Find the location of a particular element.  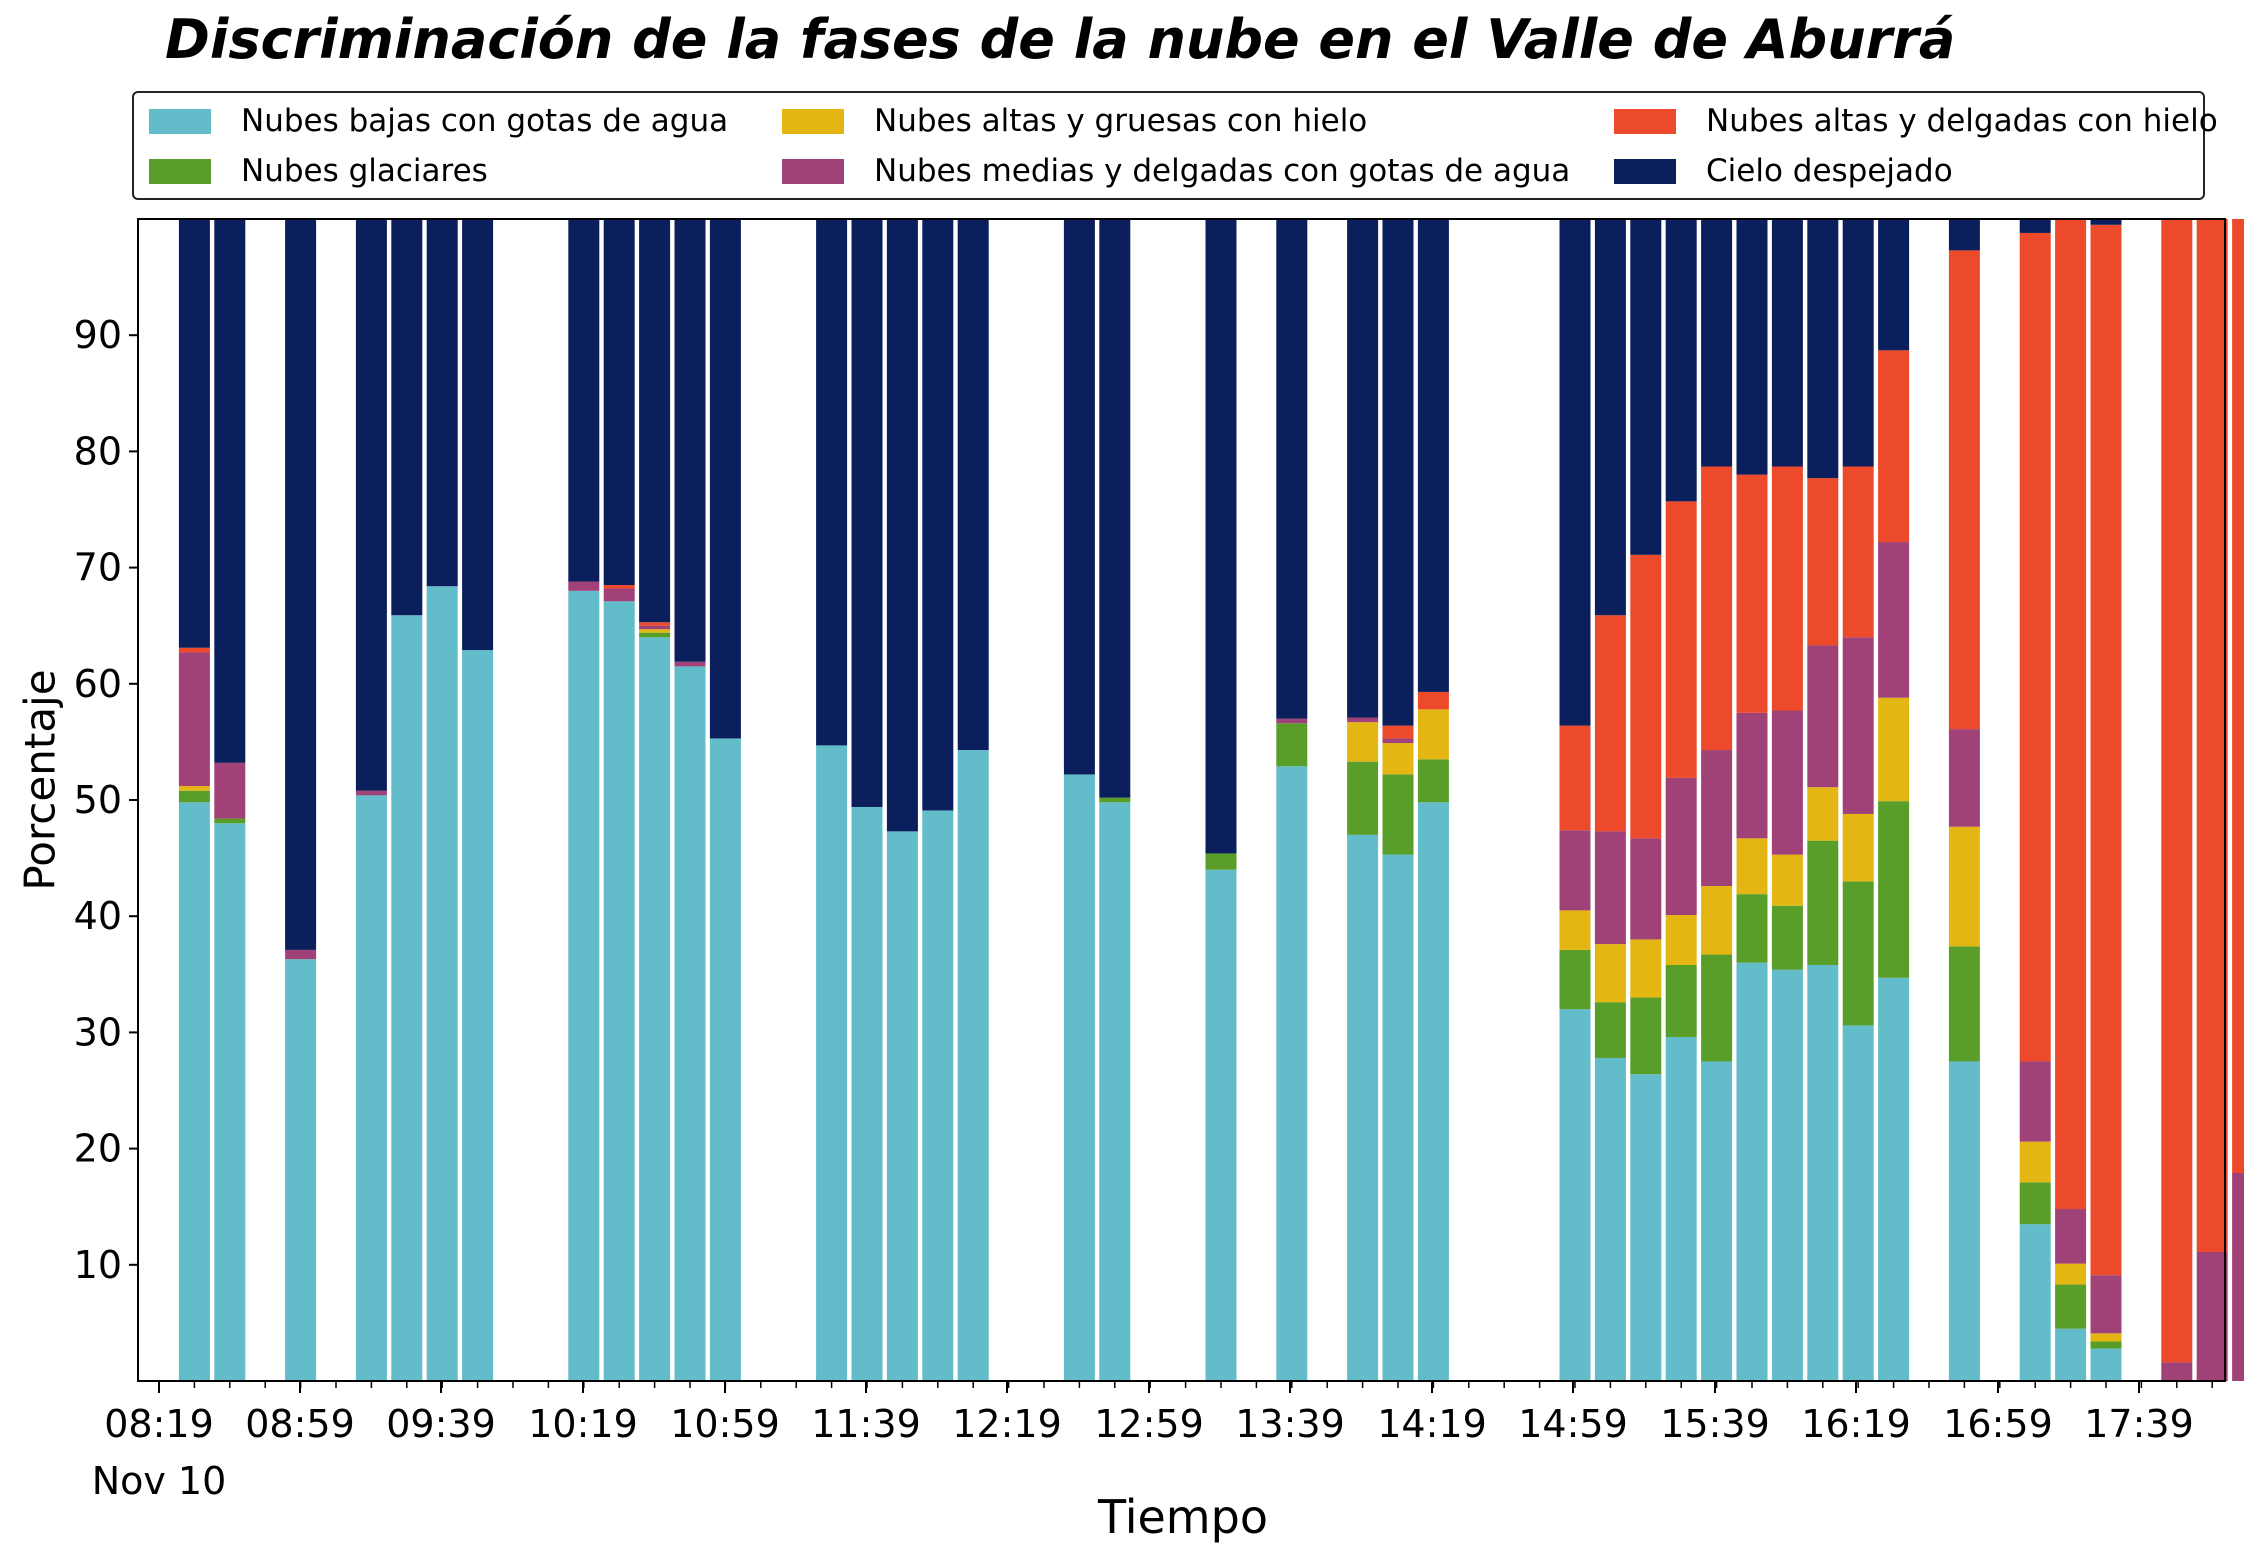

y-tick-label: 50 is located at coordinates (98, 800).